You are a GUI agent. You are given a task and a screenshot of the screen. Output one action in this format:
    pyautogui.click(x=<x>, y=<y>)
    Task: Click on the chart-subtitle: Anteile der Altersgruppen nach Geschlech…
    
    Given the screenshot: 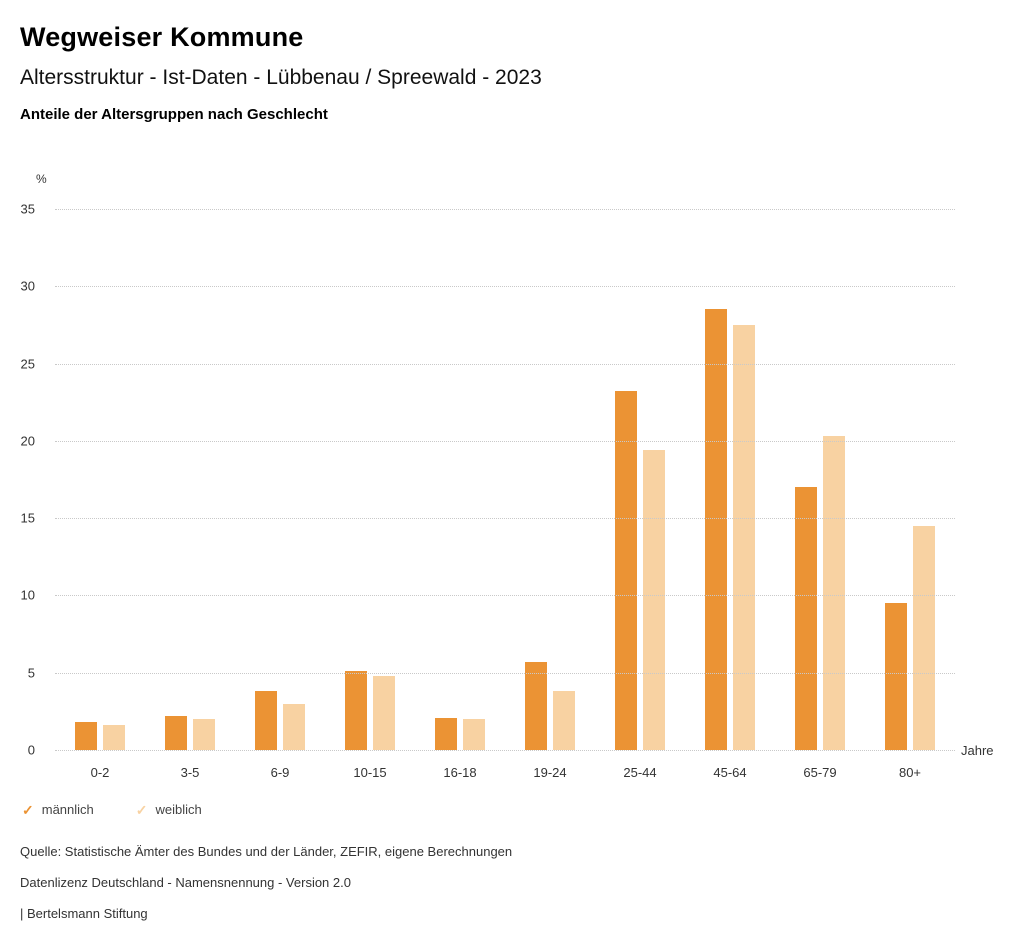 What is the action you would take?
    pyautogui.click(x=174, y=114)
    